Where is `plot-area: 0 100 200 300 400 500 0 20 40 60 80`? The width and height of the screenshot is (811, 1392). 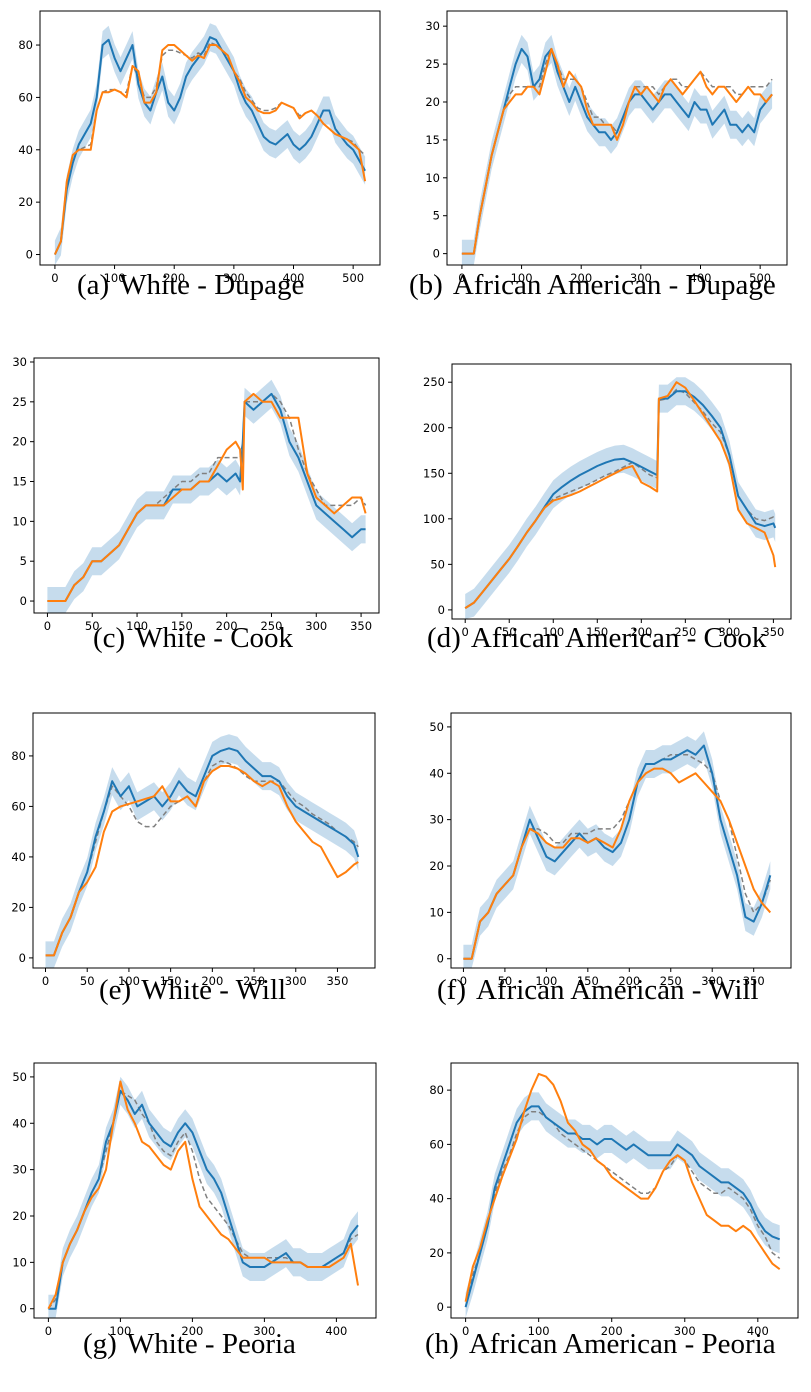
plot-area: 0 100 200 300 400 500 0 20 40 60 80 is located at coordinates (199, 147).